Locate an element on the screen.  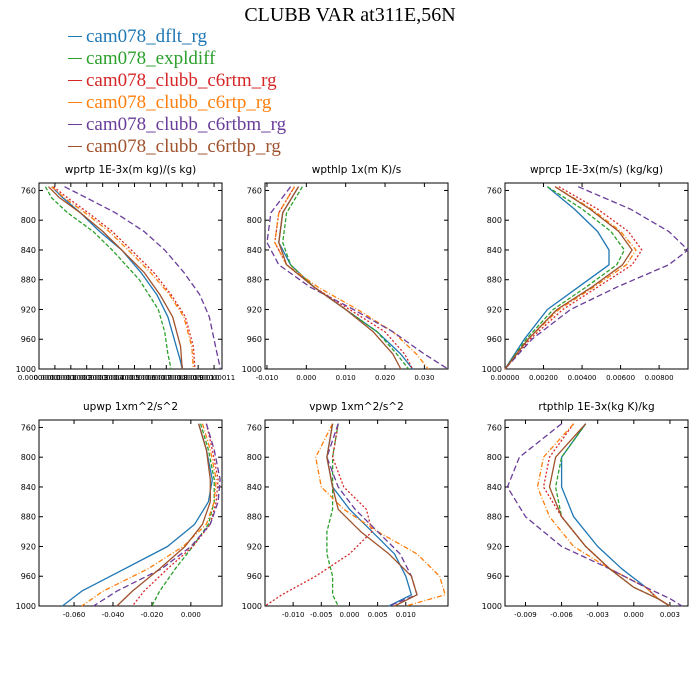
legend-item: cam078_clubb_c6rtp_rg is located at coordinates (177, 103).